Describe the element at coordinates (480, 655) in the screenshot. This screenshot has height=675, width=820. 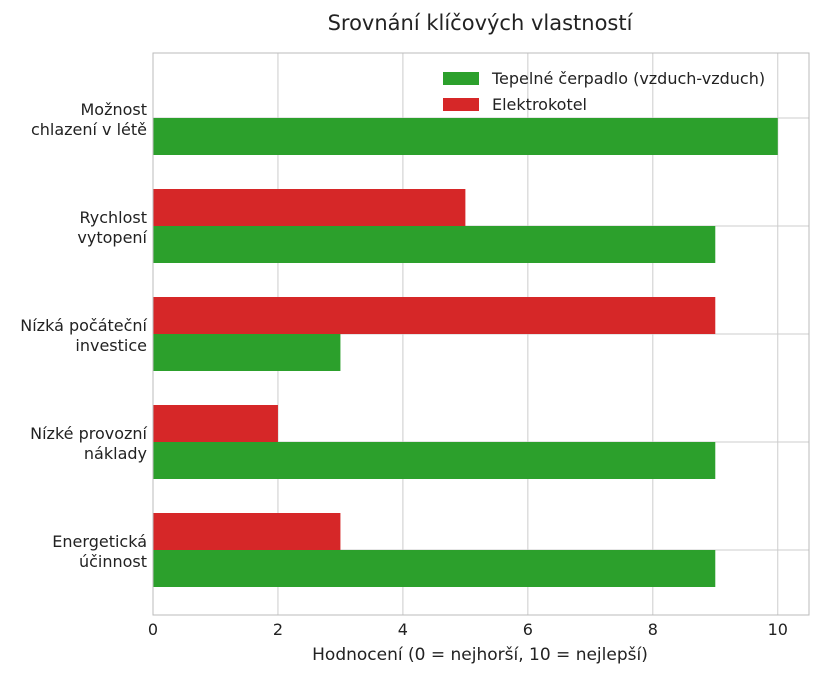
I see `x-axis-label: Hodnocení (0 = nejhorší, 10 = nejlepší)` at that location.